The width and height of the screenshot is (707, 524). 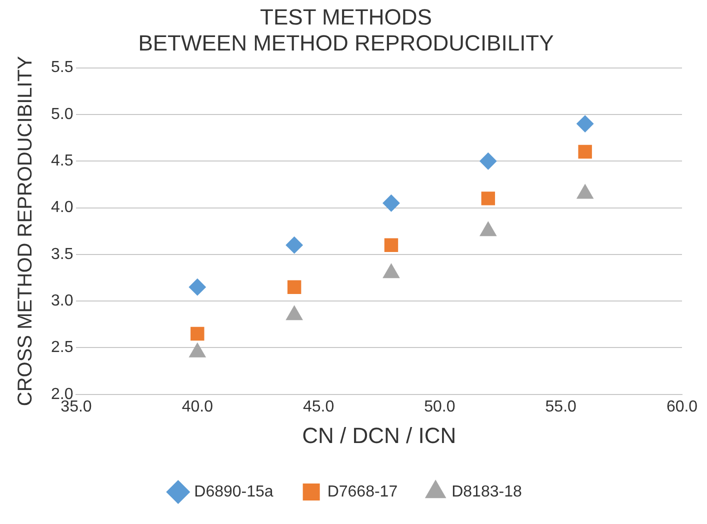 I want to click on x-tick-label: 55.0, so click(x=561, y=407).